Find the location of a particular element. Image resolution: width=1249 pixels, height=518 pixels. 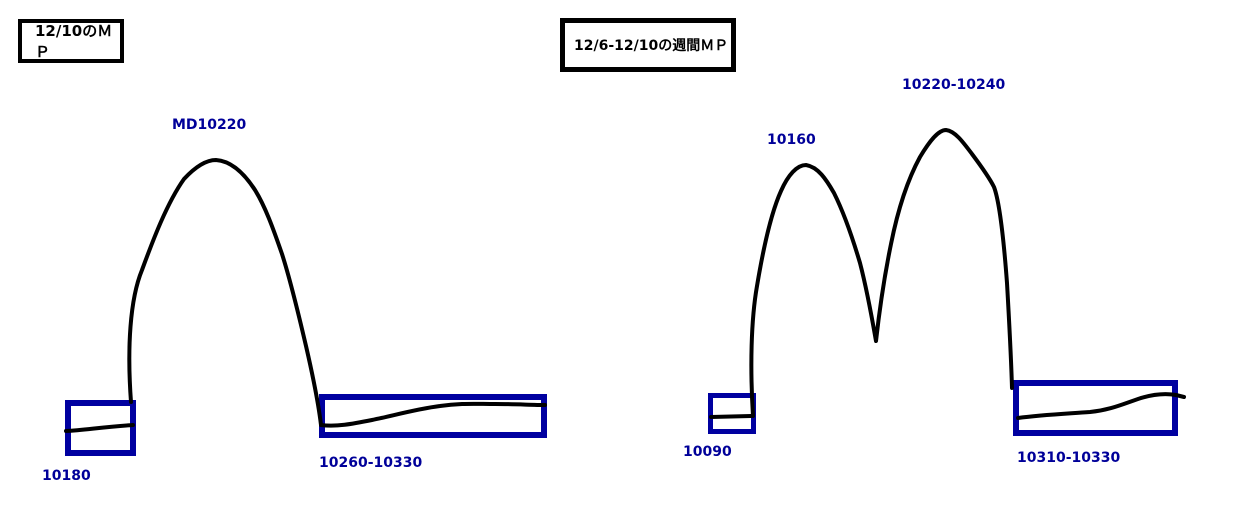

daily-title-text: 12/10のＭＰ is located at coordinates (74, 41).